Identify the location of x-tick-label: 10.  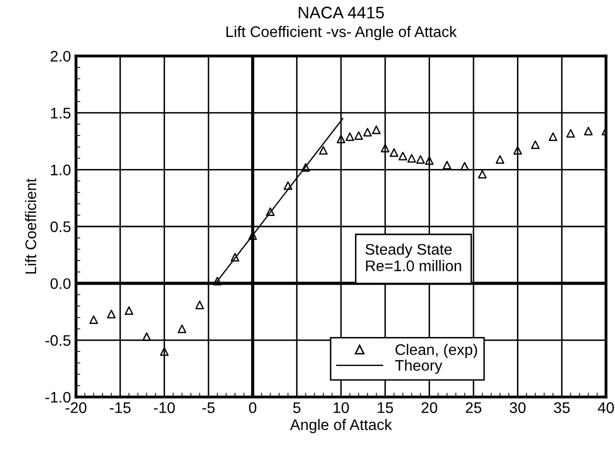
(341, 408).